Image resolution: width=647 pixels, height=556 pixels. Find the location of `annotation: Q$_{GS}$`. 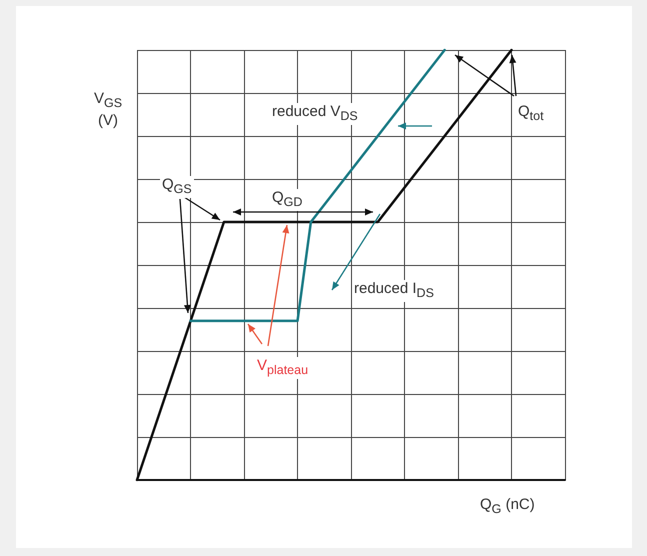

annotation: Q$_{GS}$ is located at coordinates (177, 187).